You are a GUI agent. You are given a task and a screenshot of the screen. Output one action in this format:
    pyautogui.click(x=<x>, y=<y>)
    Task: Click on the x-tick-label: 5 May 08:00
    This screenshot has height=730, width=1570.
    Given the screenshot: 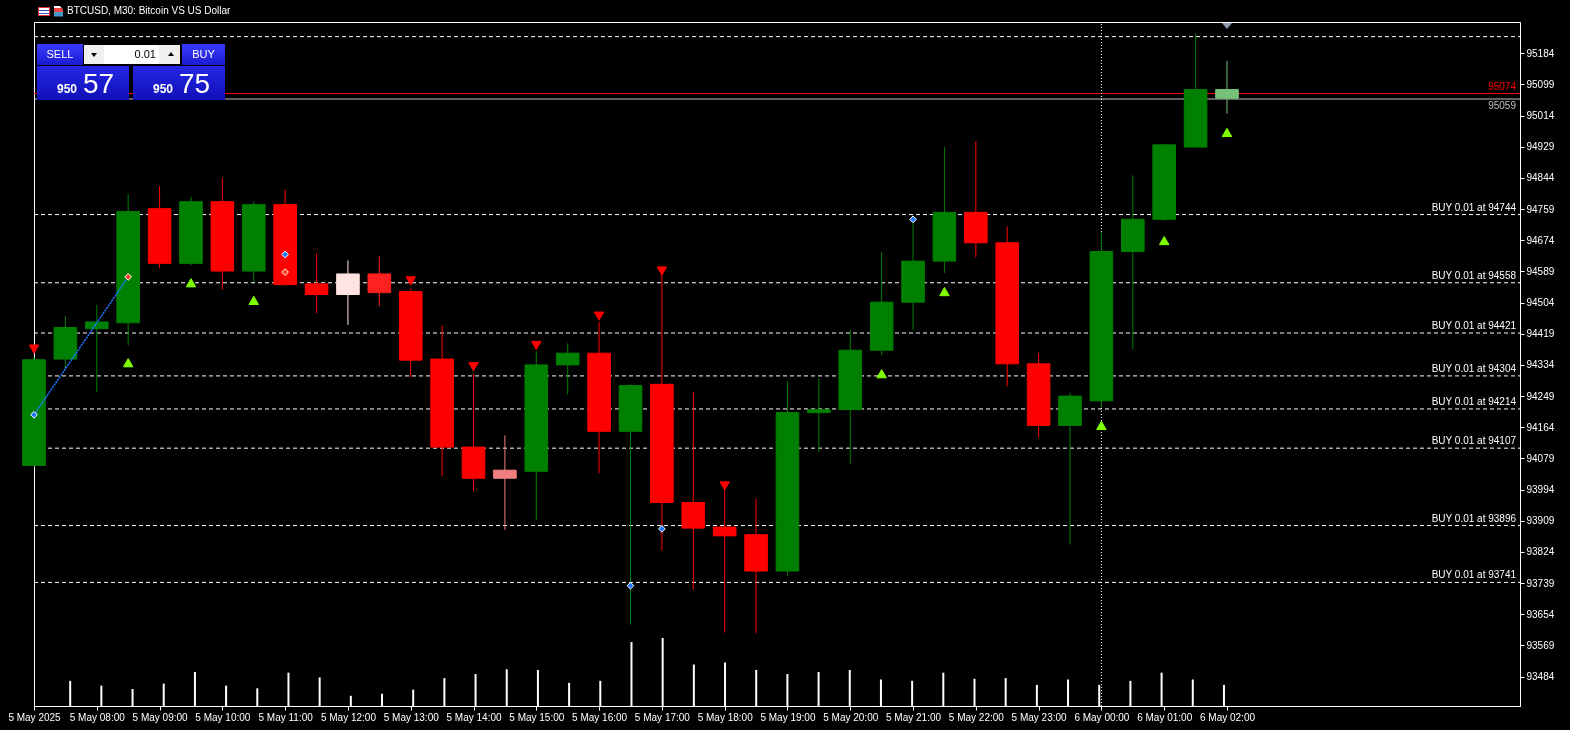 What is the action you would take?
    pyautogui.click(x=97, y=717)
    